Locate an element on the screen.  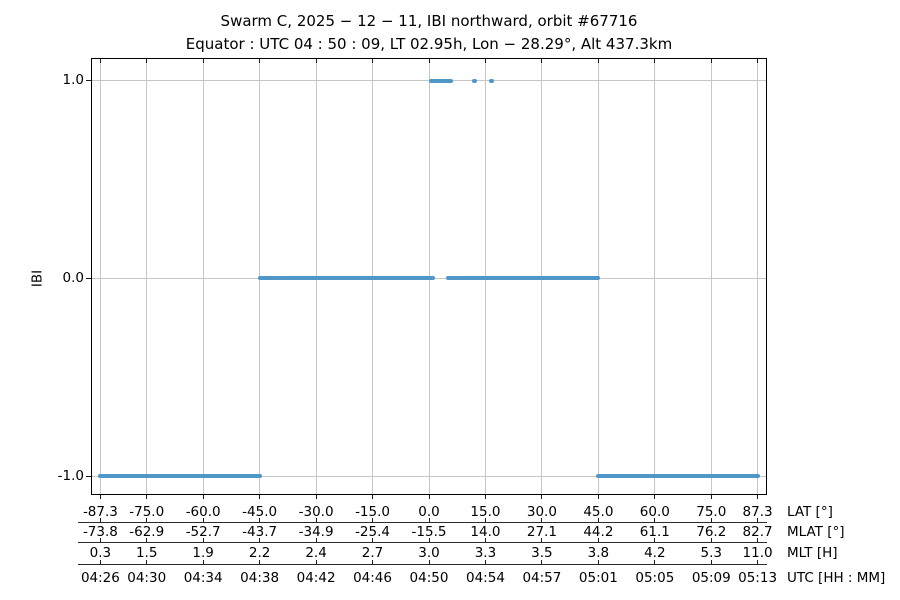
x-tick-label-utc: 04:46 is located at coordinates (372, 577).